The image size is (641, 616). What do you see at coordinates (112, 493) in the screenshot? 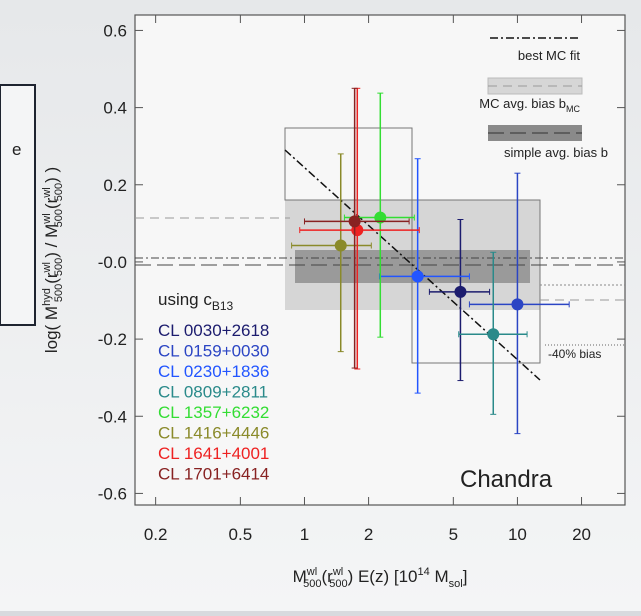
I see `y-tick-label: -0.6` at bounding box center [112, 493].